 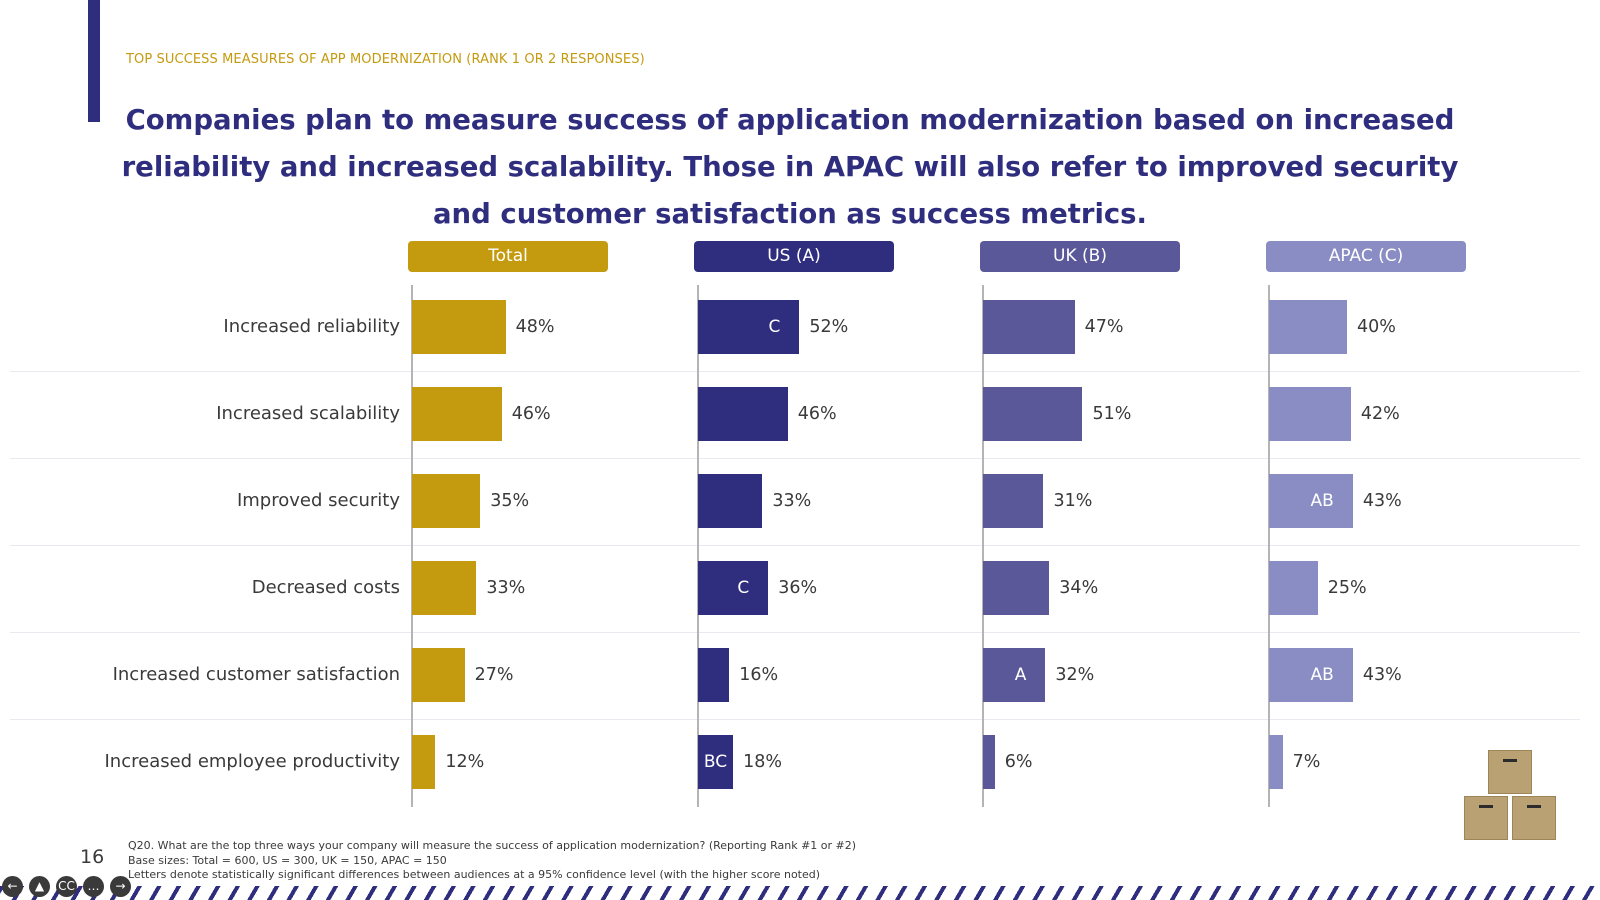 What do you see at coordinates (94, 61) in the screenshot?
I see `accent-bar` at bounding box center [94, 61].